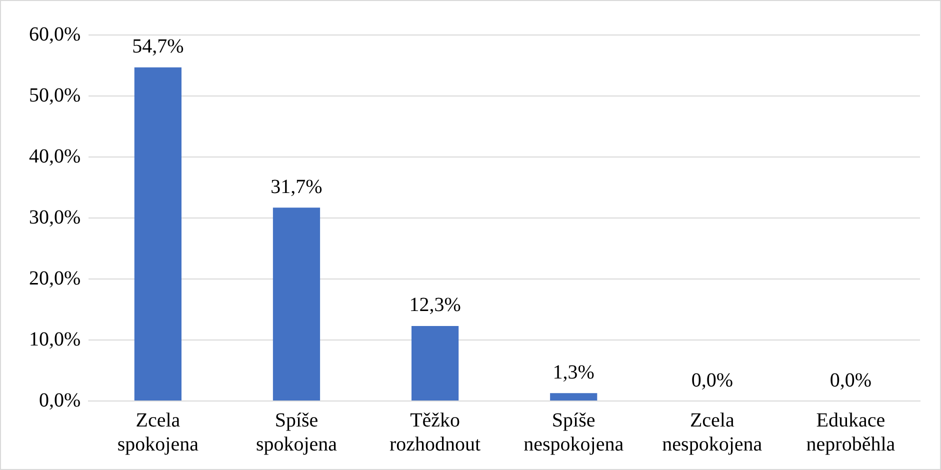  Describe the element at coordinates (54, 95) in the screenshot. I see `y-tick-label: 50,0%` at that location.